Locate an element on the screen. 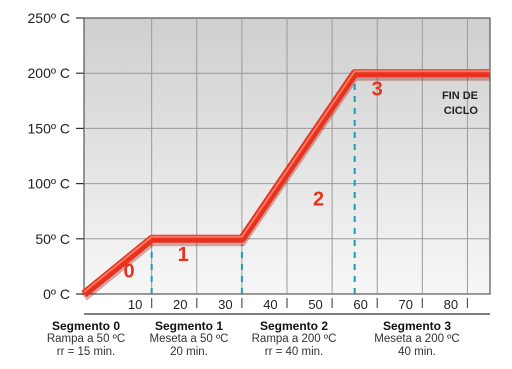 The height and width of the screenshot is (369, 512). x-tick-label: 80 is located at coordinates (451, 304).